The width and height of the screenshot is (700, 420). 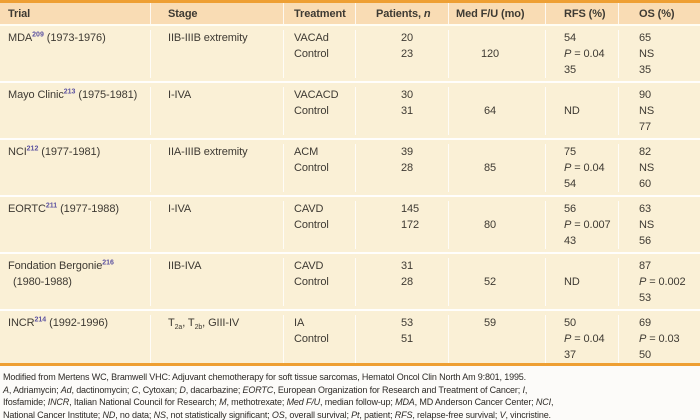 What do you see at coordinates (490, 54) in the screenshot?
I see `fu-value: 120` at bounding box center [490, 54].